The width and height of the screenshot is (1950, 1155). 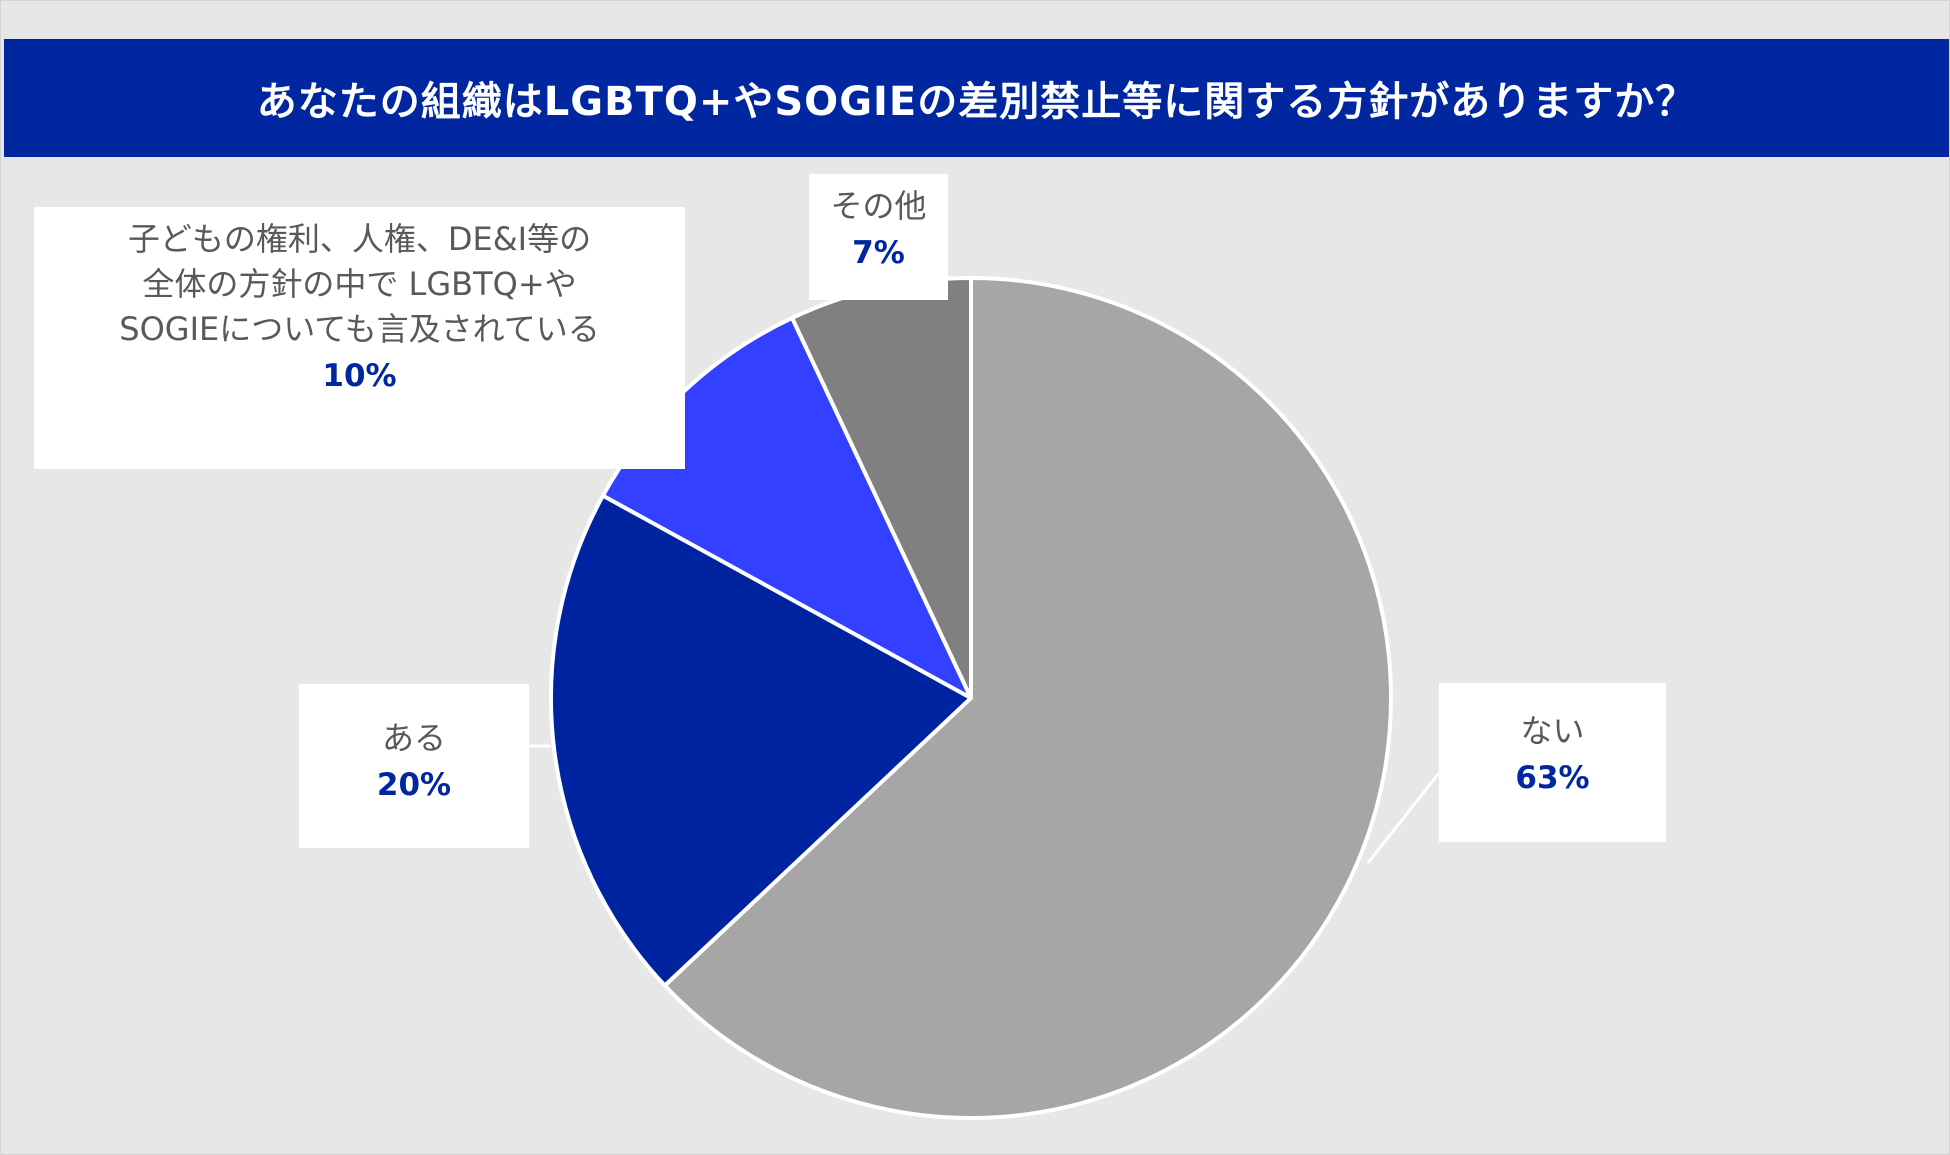 What do you see at coordinates (359, 329) in the screenshot?
I see `slice-category-line-3: SOGIEについても言及されている` at bounding box center [359, 329].